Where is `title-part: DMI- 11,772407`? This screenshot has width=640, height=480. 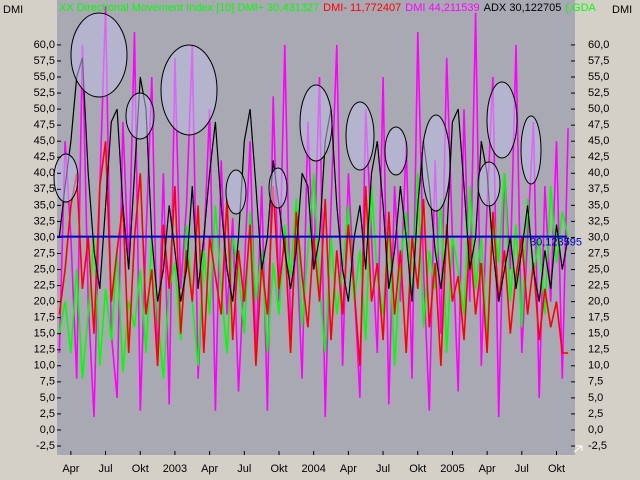
title-part: DMI- 11,772407 is located at coordinates (362, 8).